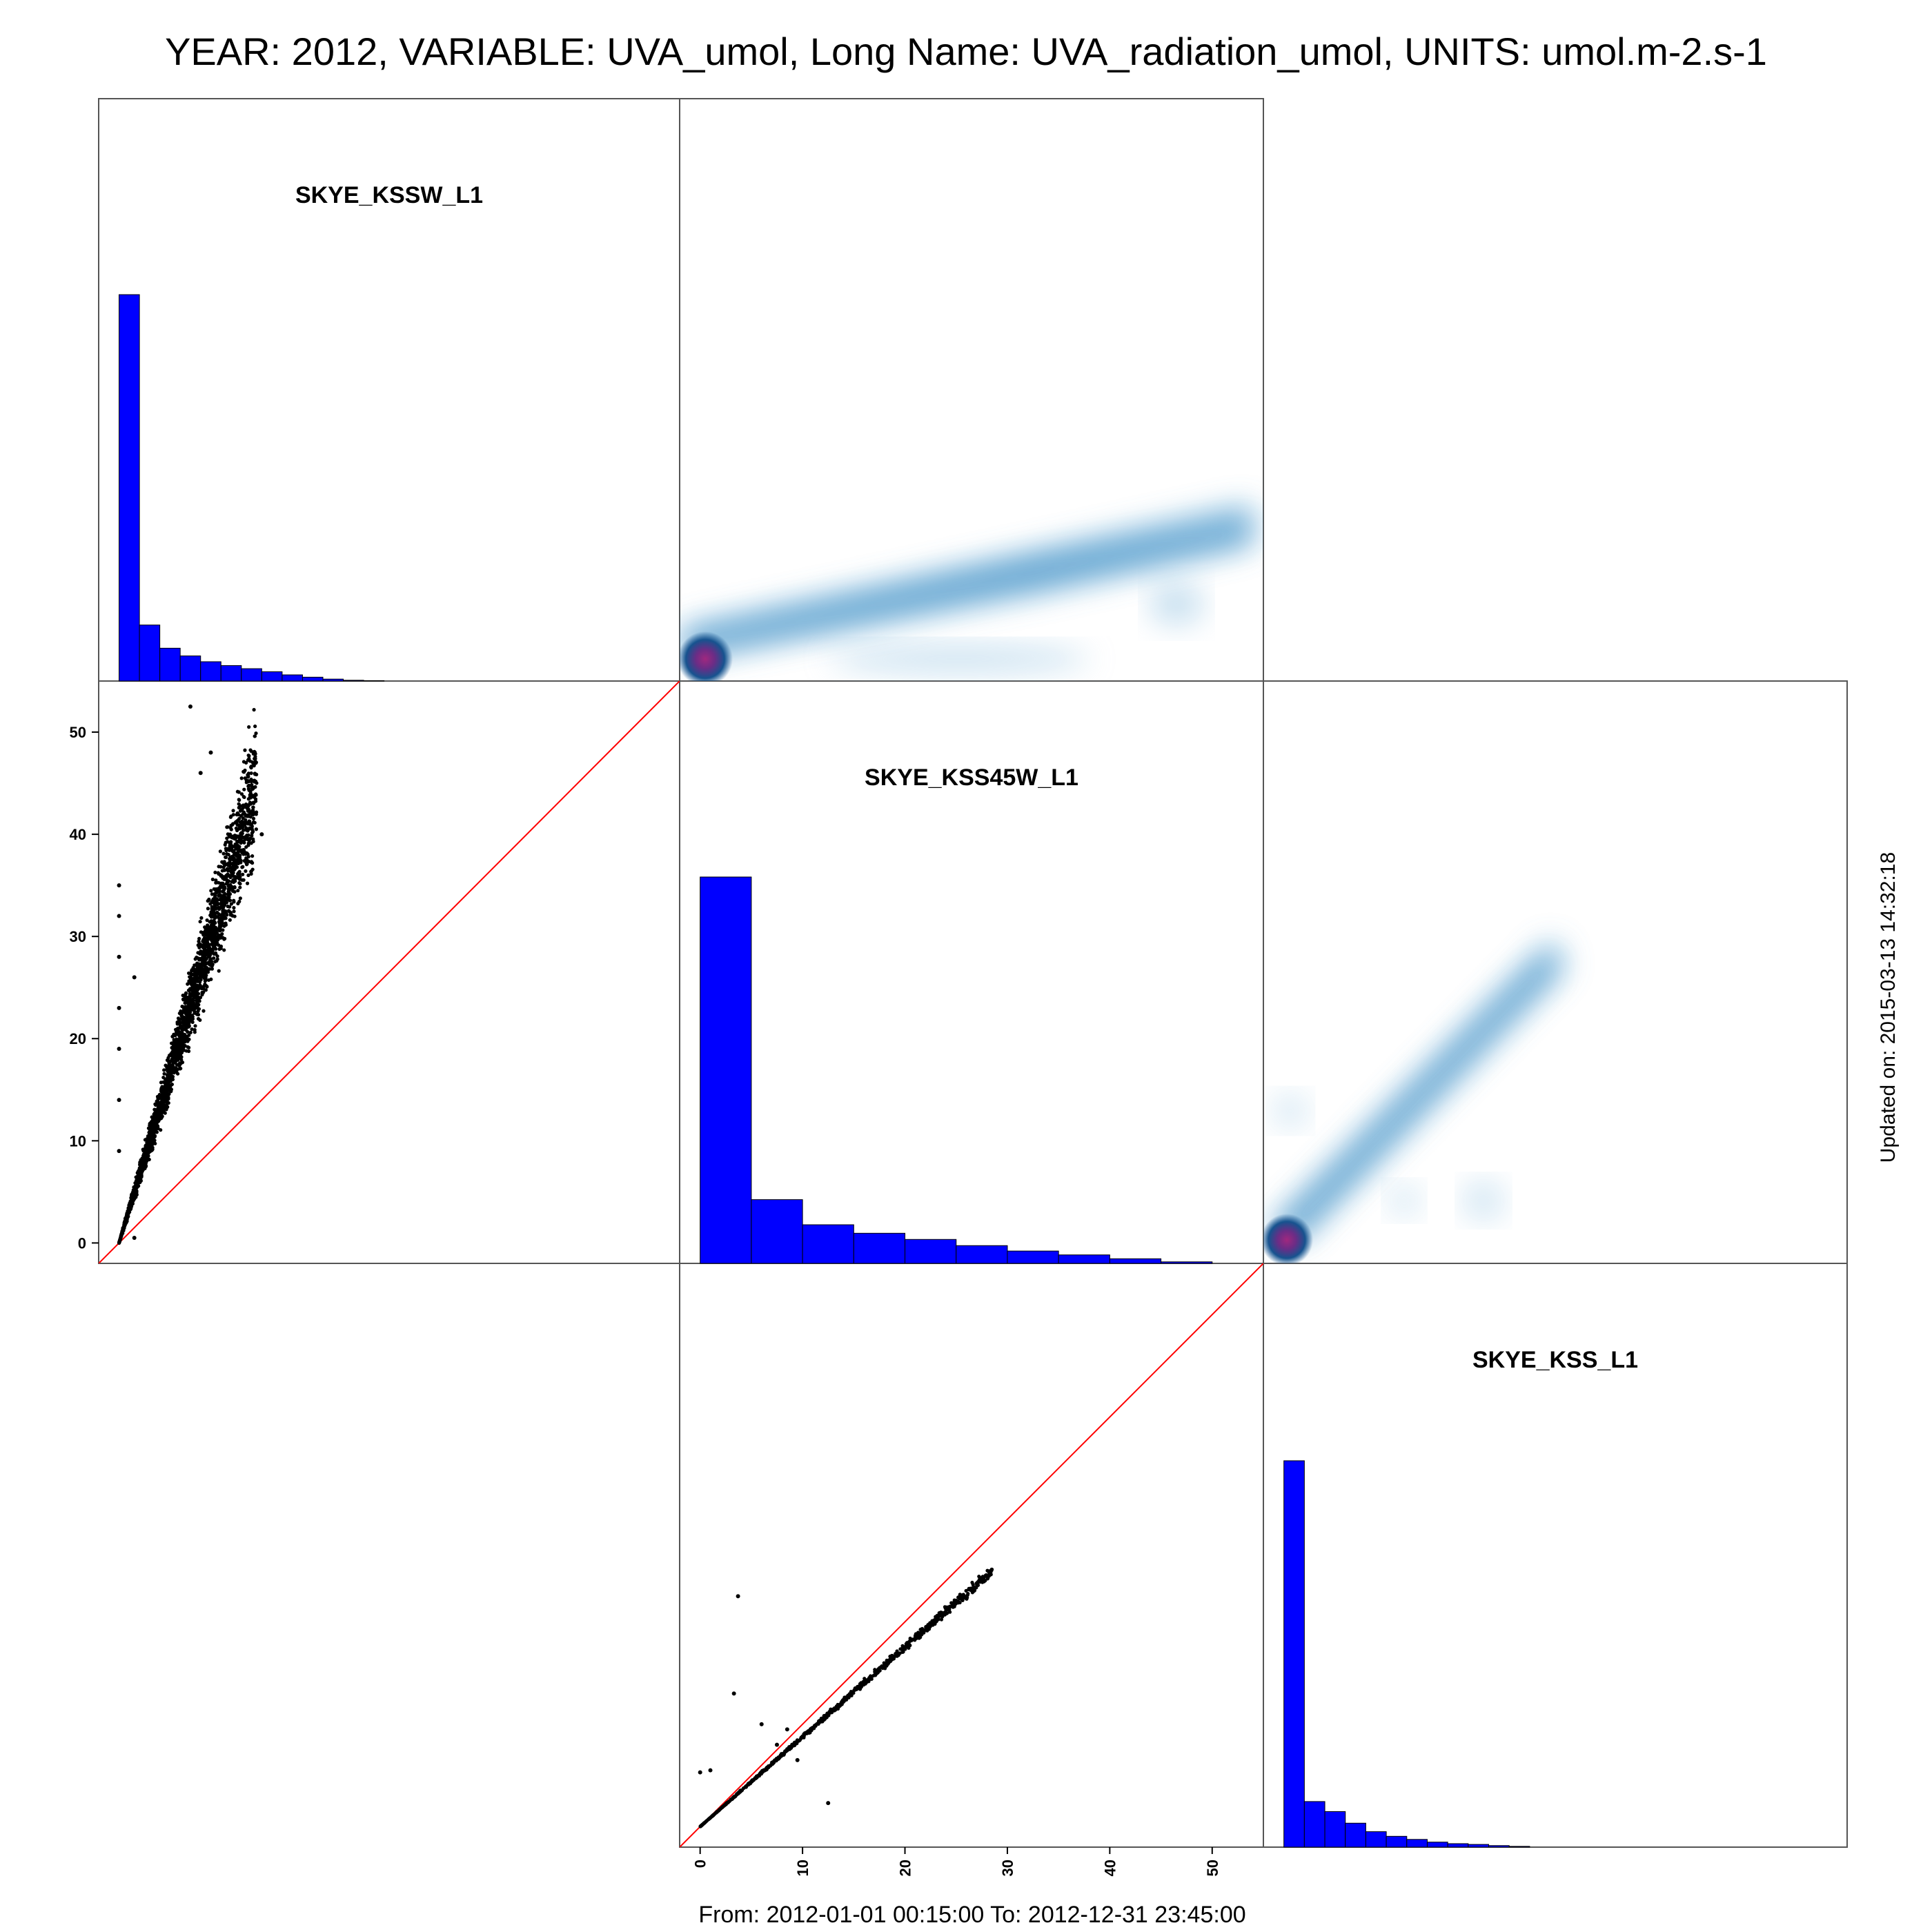 Image resolution: width=1932 pixels, height=1932 pixels. I want to click on density-blob, so click(1483, 1200).